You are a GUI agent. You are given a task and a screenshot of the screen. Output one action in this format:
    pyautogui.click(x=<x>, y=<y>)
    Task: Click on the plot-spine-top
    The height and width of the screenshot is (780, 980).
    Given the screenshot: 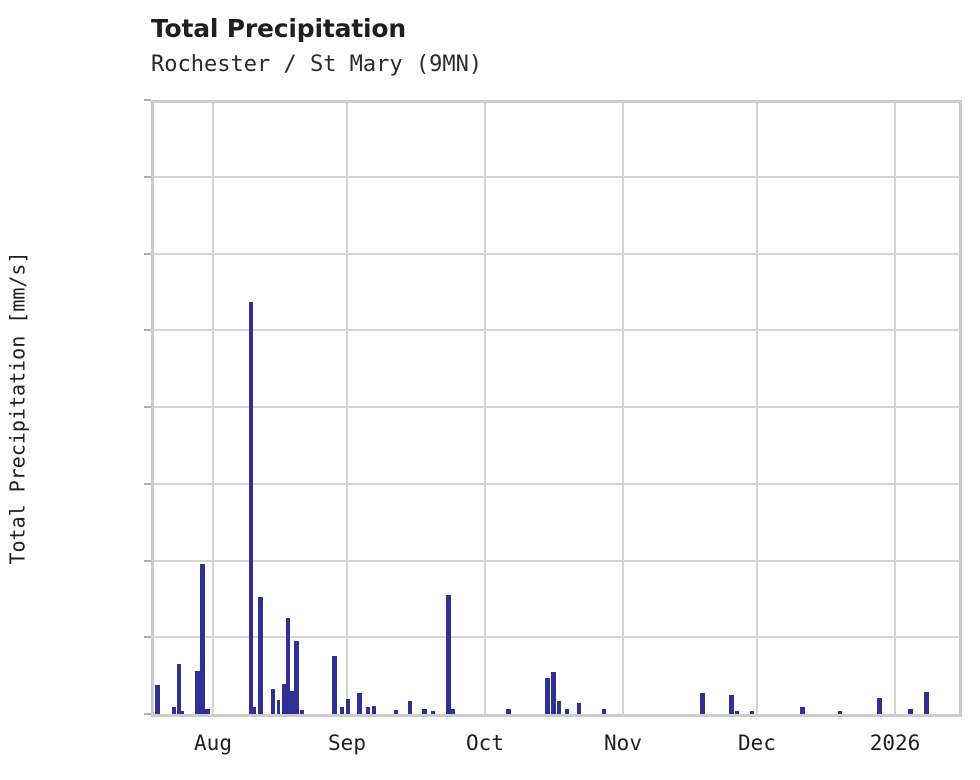 What is the action you would take?
    pyautogui.click(x=556, y=101)
    